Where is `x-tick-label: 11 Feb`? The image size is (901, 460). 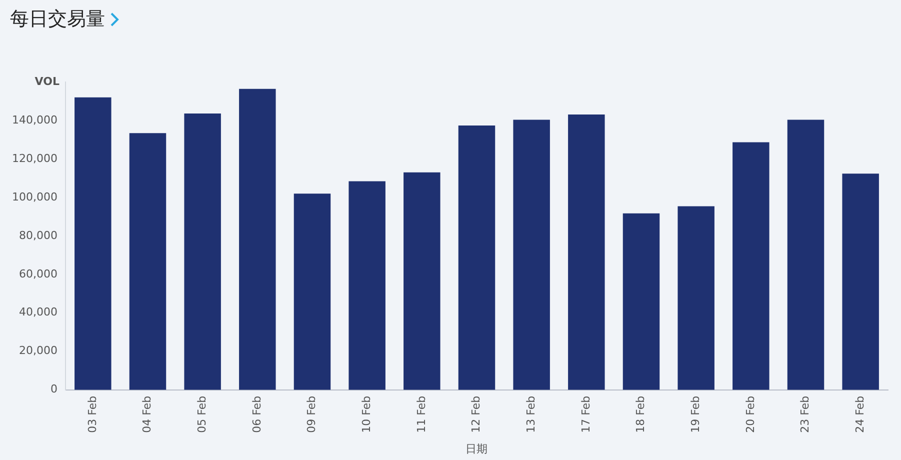
x-tick-label: 11 Feb is located at coordinates (421, 414).